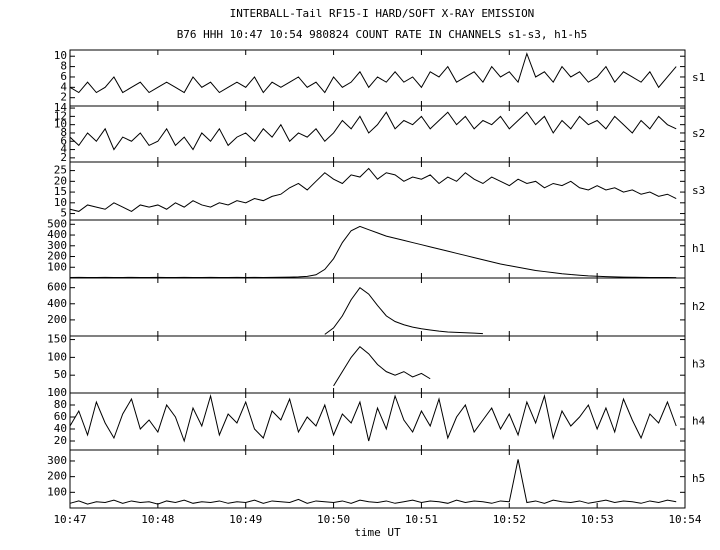  Describe the element at coordinates (509, 519) in the screenshot. I see `x-tick-label: 10:52` at that location.